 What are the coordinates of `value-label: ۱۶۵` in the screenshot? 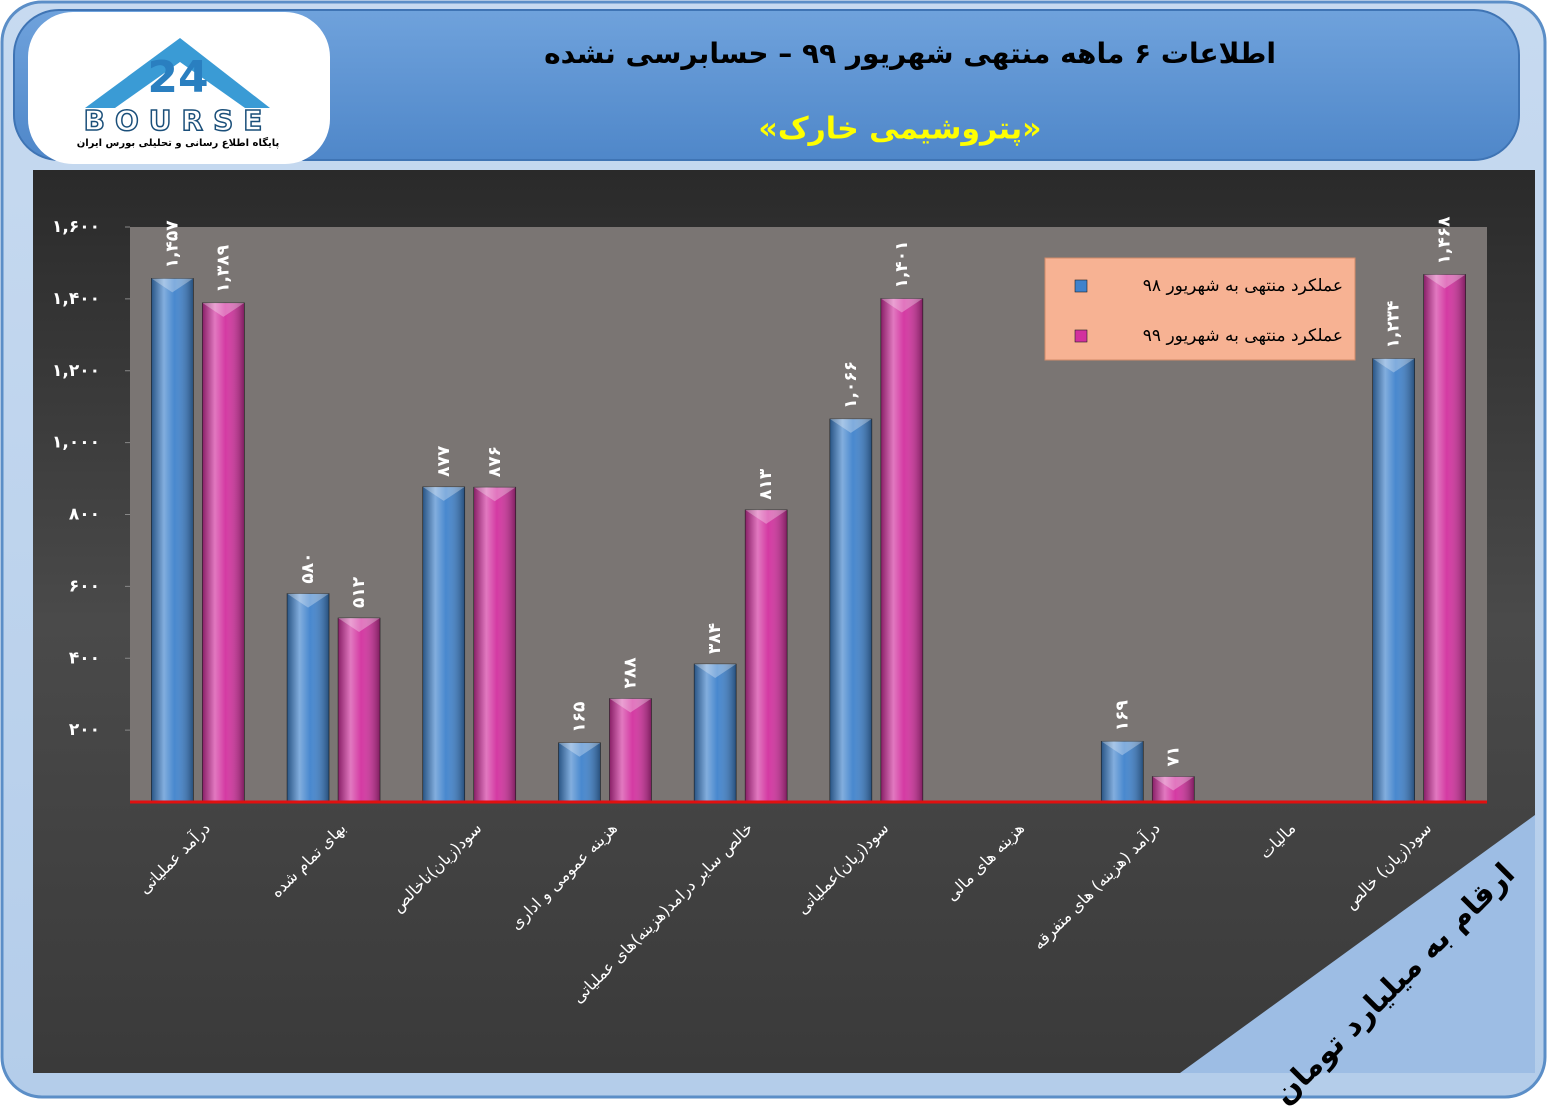 It's located at (579, 717).